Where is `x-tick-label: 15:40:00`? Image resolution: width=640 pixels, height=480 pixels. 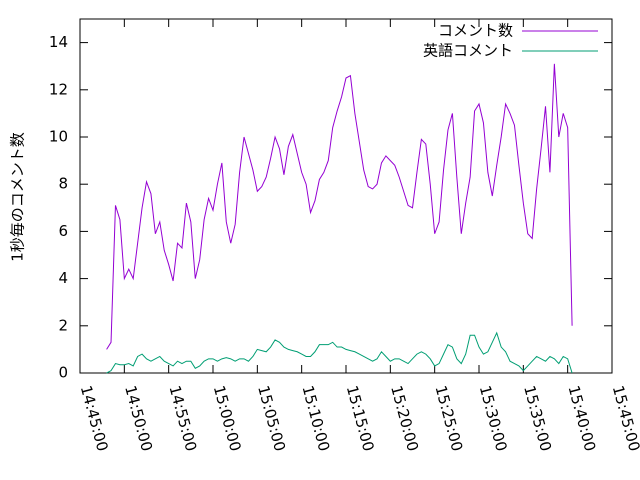 x-tick-label: 15:40:00 is located at coordinates (581, 419).